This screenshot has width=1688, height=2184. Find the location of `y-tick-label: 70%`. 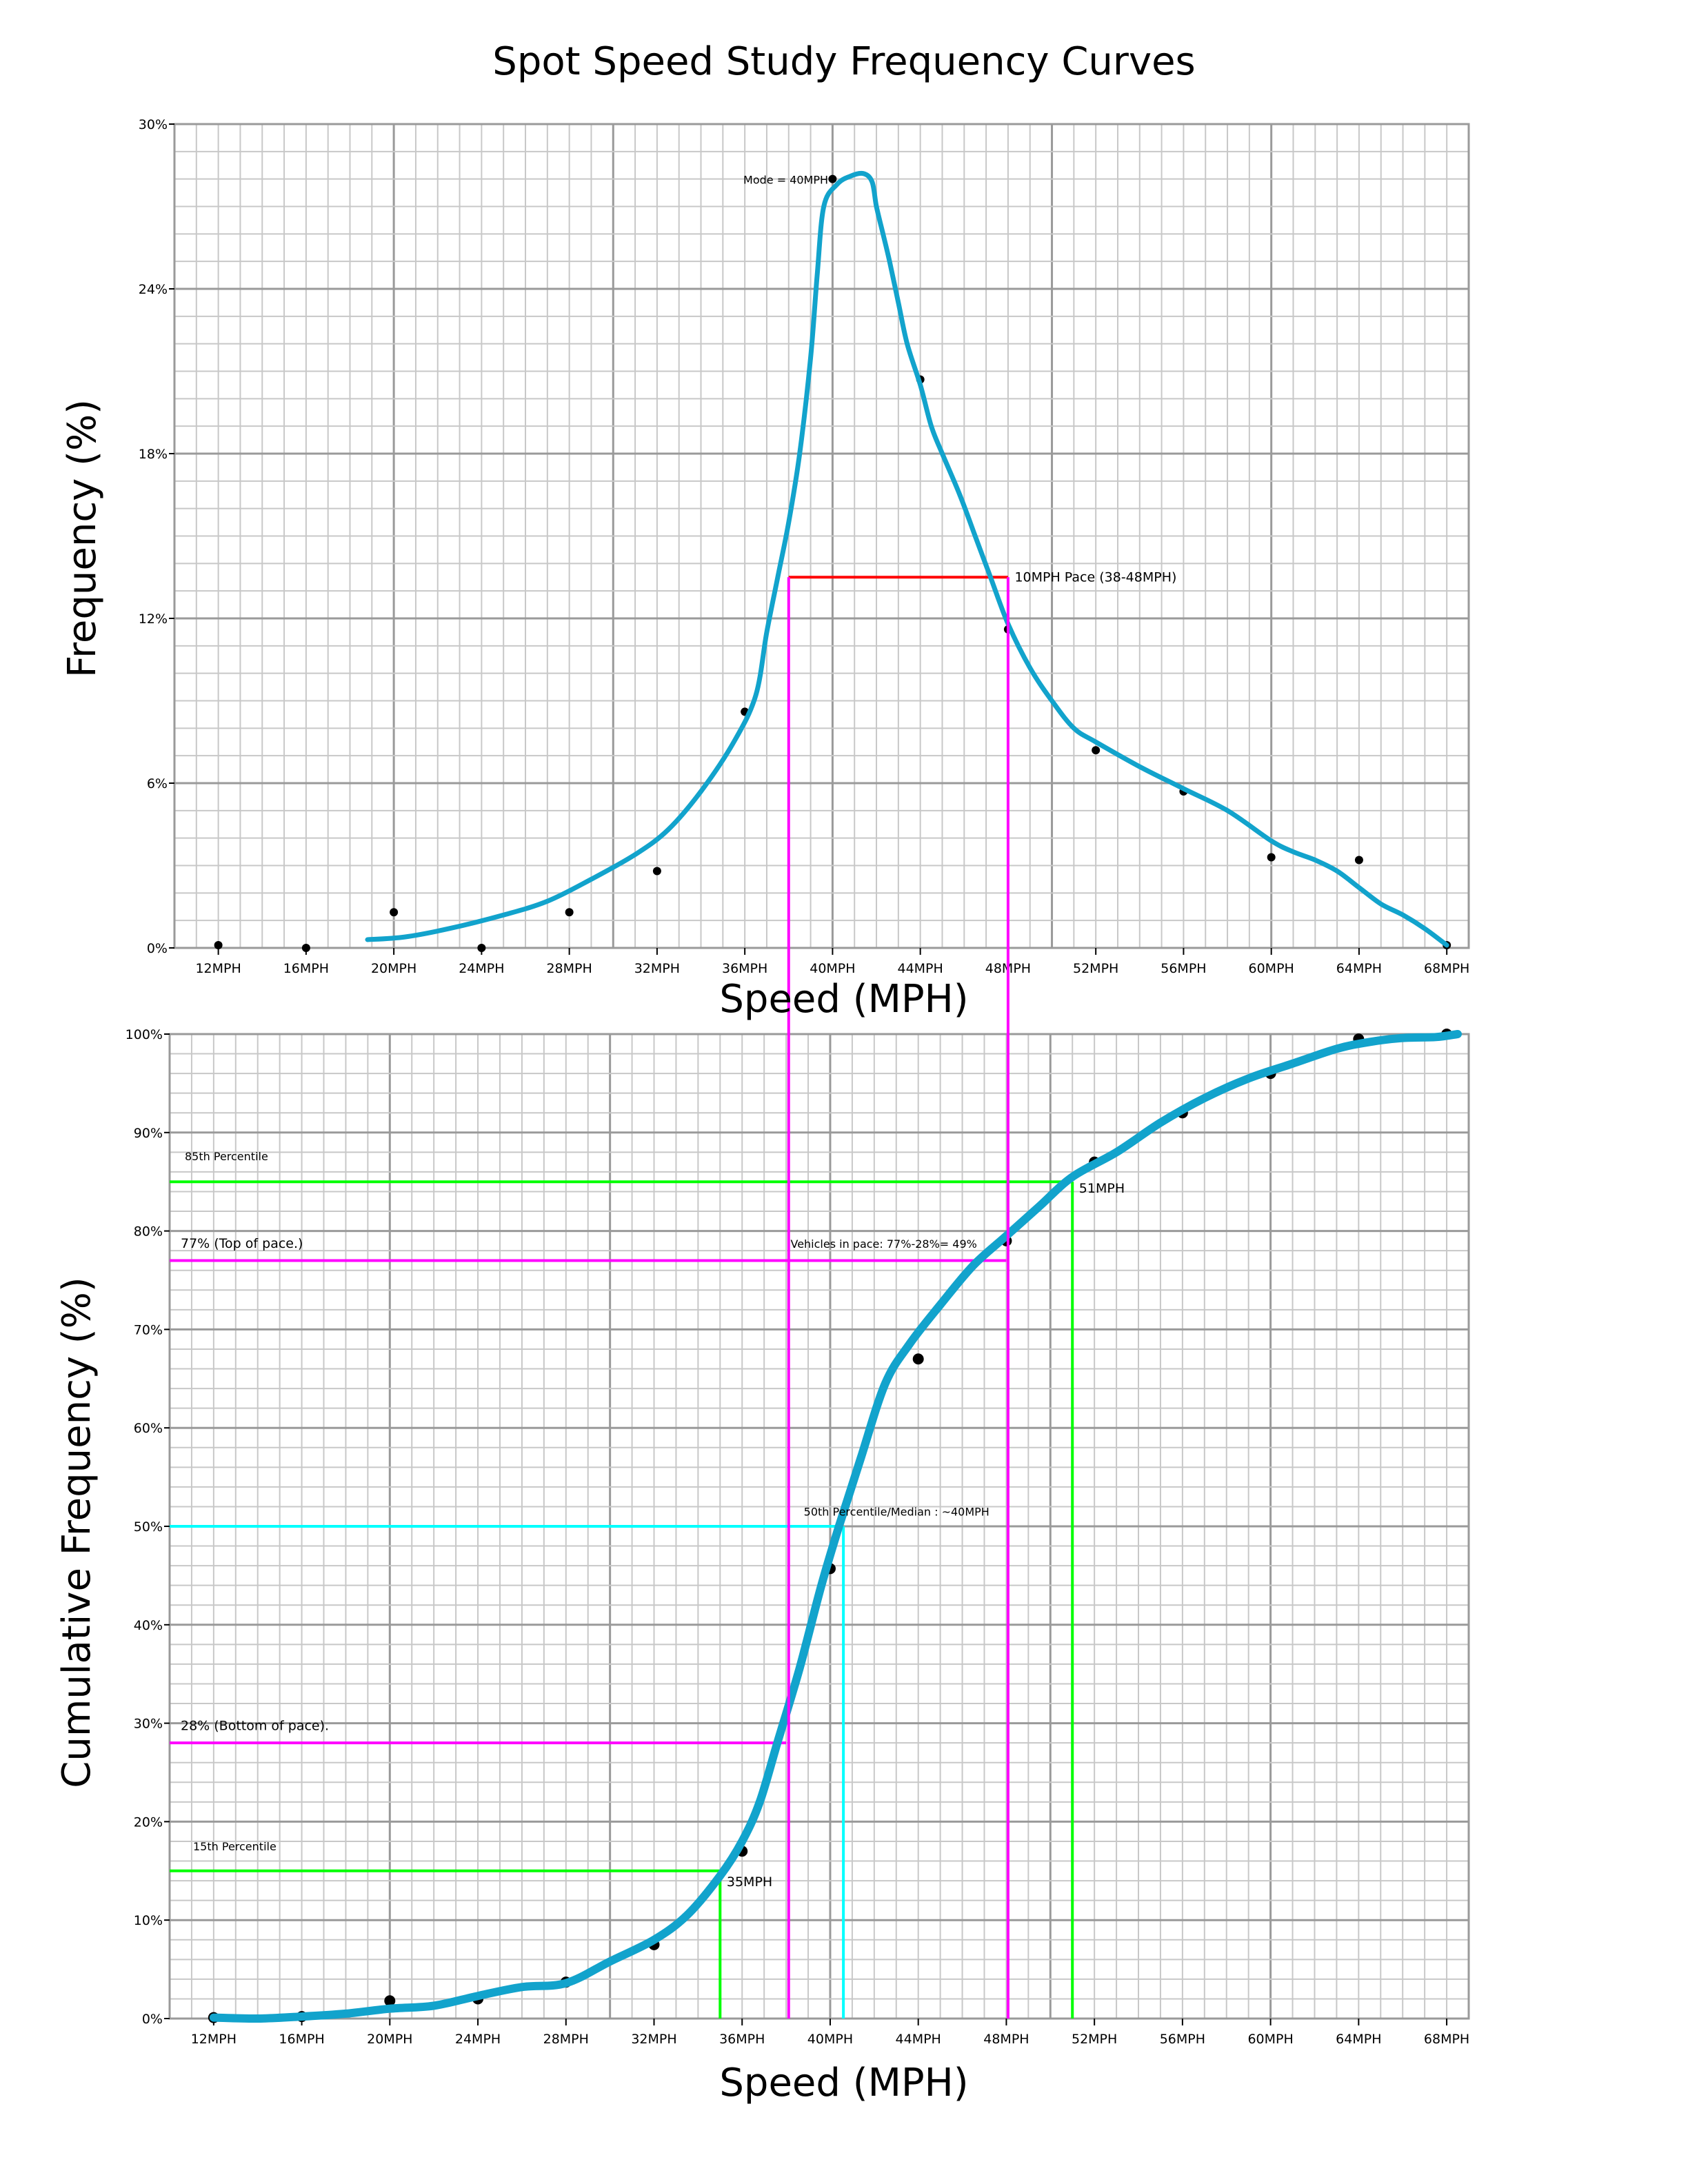

y-tick-label: 70% is located at coordinates (148, 1329).